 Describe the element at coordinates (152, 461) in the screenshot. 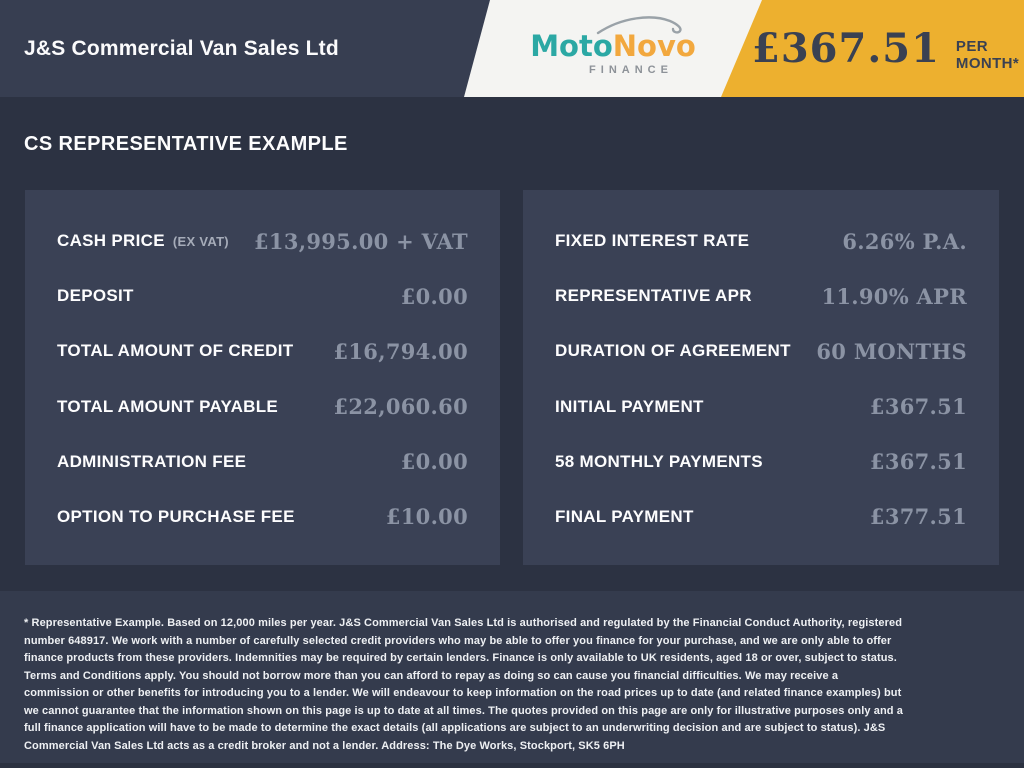

I see `row-label: ADMINISTRATION FEE` at that location.